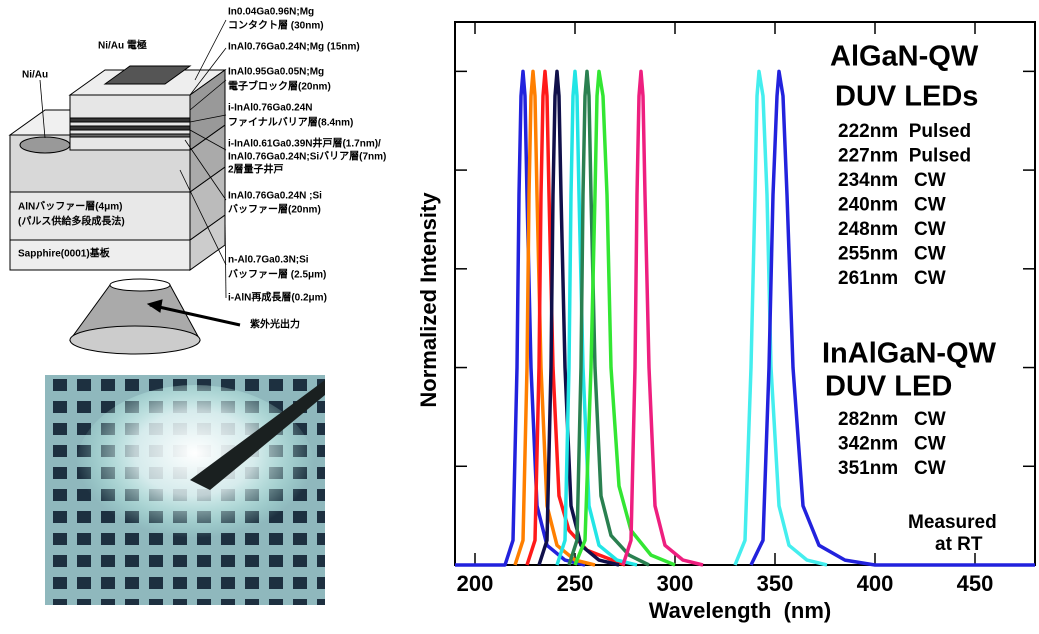 This screenshot has height=634, width=1039. I want to click on x-tick-label: 350, so click(775, 583).